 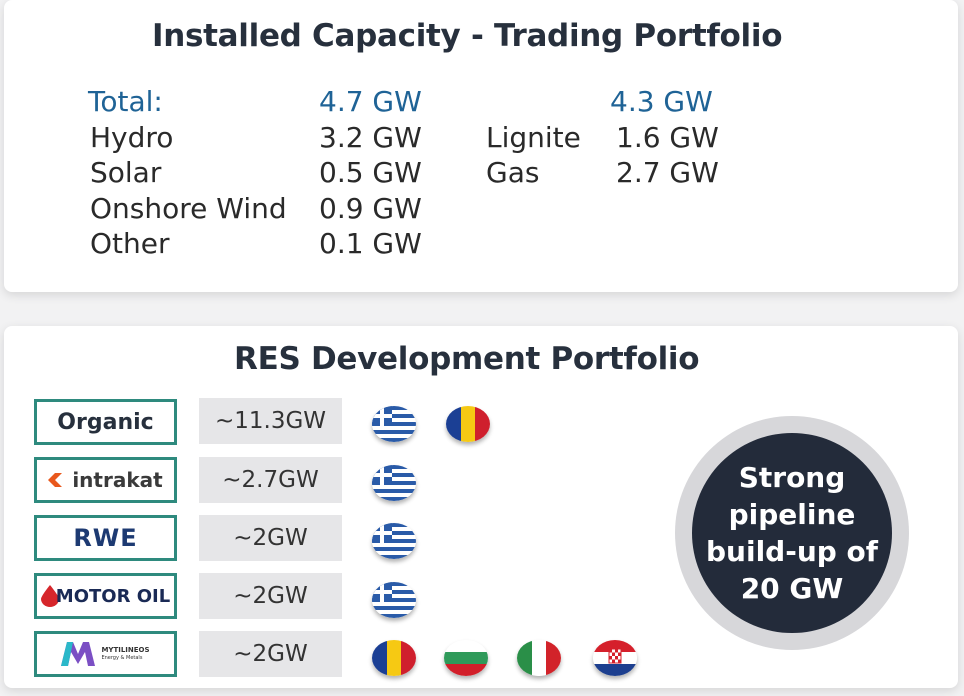 I want to click on mytilineos-text: MYTILINEOS Energy & Metals, so click(x=125, y=654).